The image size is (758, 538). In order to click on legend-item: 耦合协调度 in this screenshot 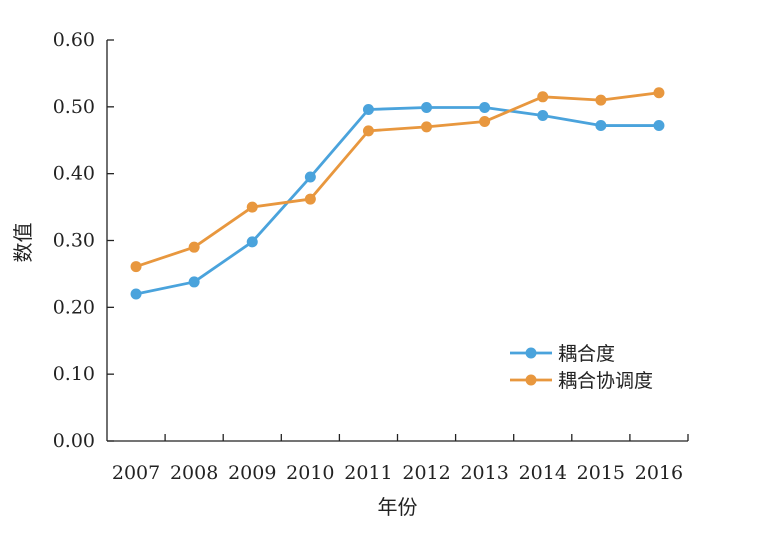, I will do `click(581, 381)`.